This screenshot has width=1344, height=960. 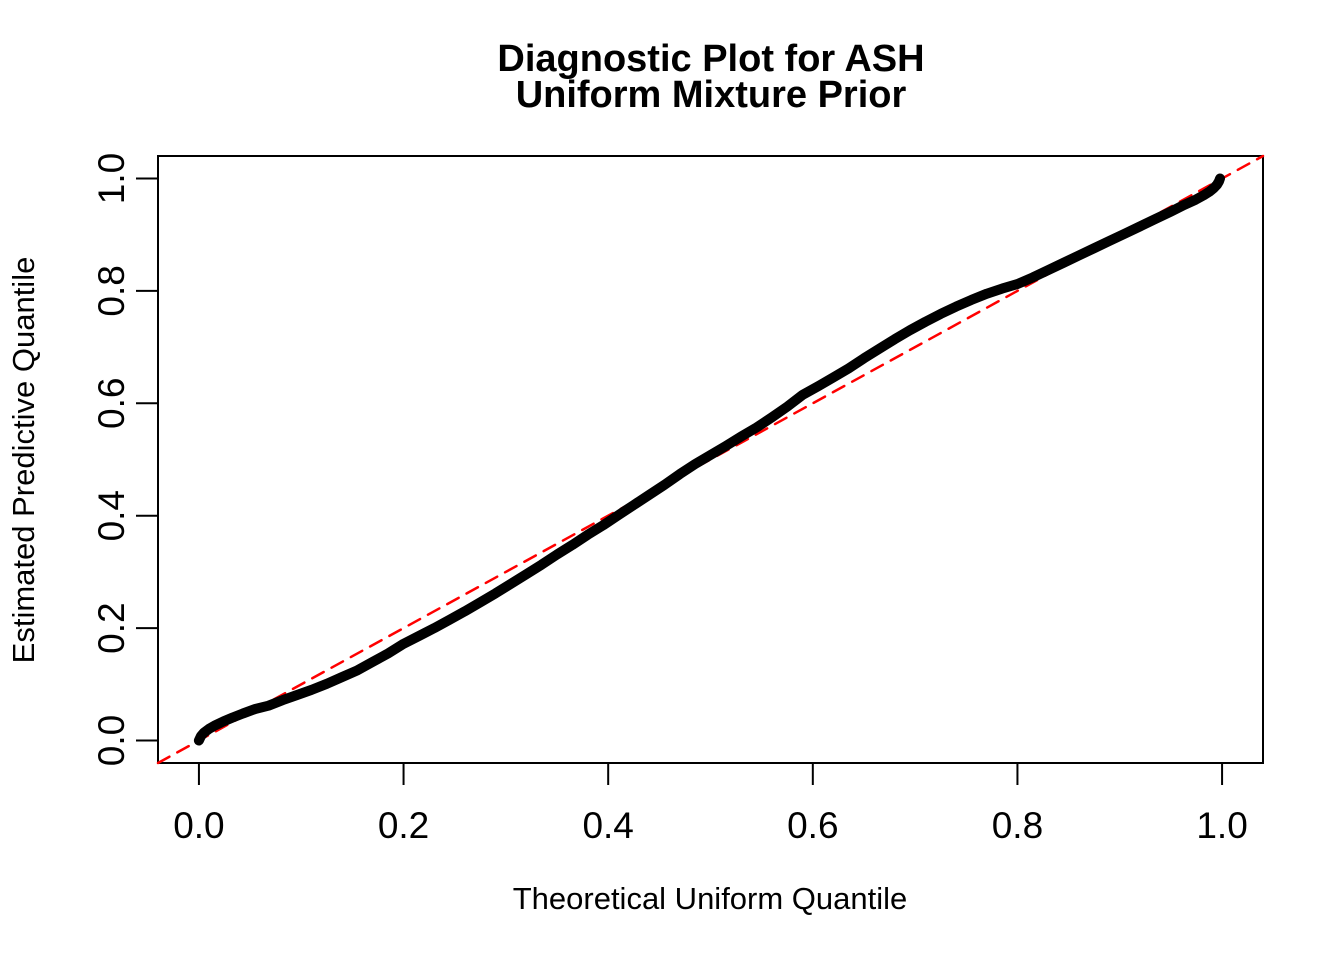 What do you see at coordinates (1221, 825) in the screenshot?
I see `x-tick-label: 1.0` at bounding box center [1221, 825].